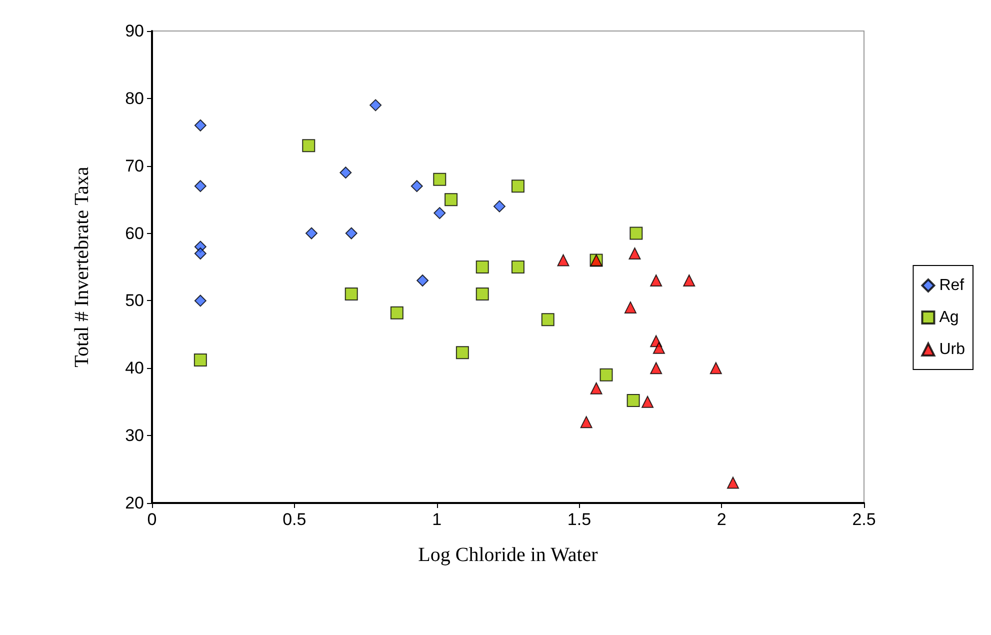  I want to click on x-tick-label: 1, so click(437, 519).